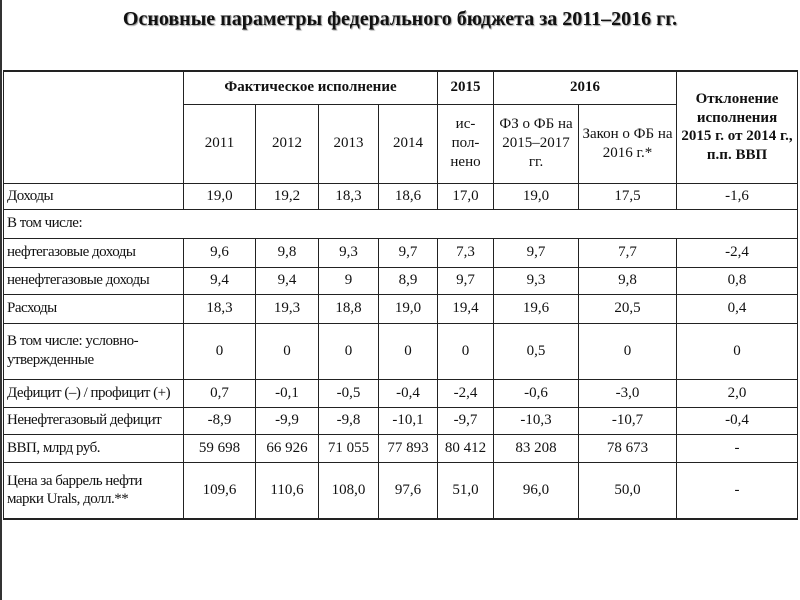 The image size is (800, 600). Describe the element at coordinates (466, 490) in the screenshot. I see `row-value: 51,0` at that location.